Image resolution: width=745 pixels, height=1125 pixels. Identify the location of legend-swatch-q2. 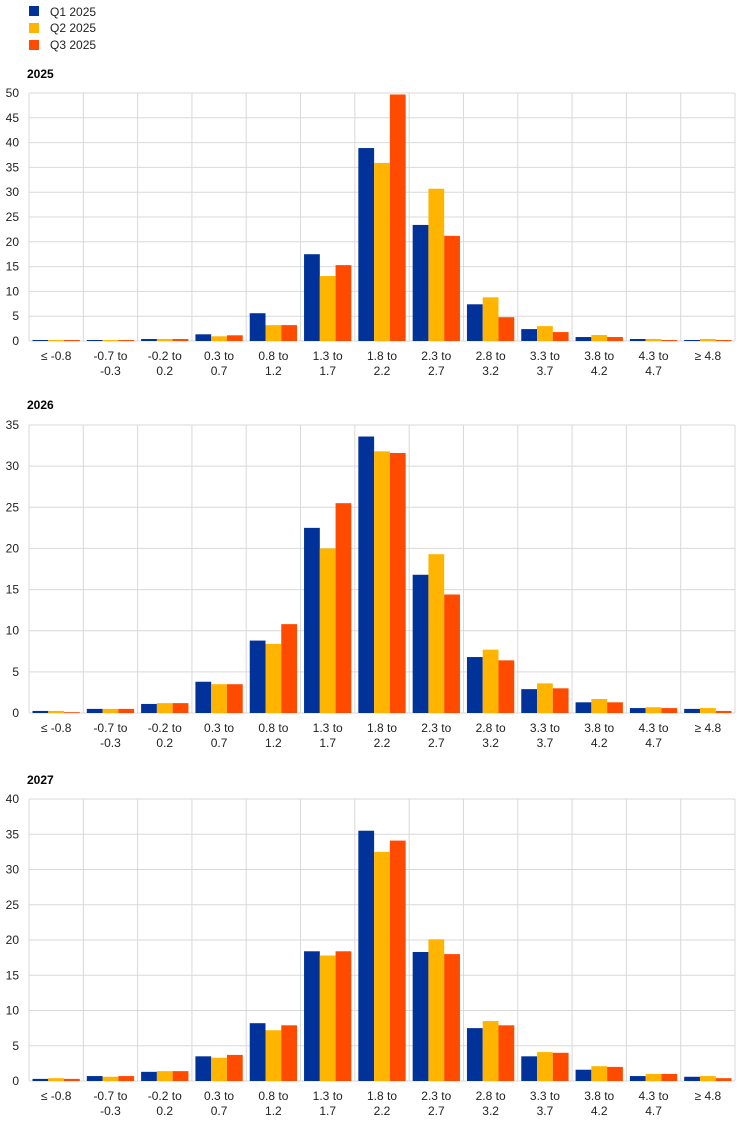
(34, 28).